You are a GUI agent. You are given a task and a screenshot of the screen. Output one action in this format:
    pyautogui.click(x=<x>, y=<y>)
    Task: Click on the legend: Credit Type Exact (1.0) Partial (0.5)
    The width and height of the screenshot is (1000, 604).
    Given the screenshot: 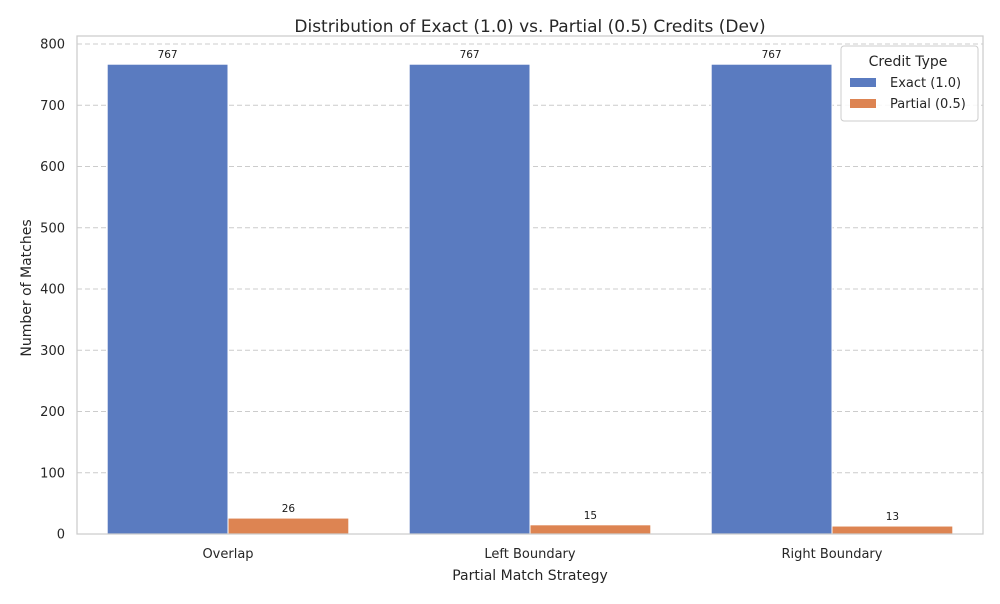 What is the action you would take?
    pyautogui.click(x=909, y=83)
    